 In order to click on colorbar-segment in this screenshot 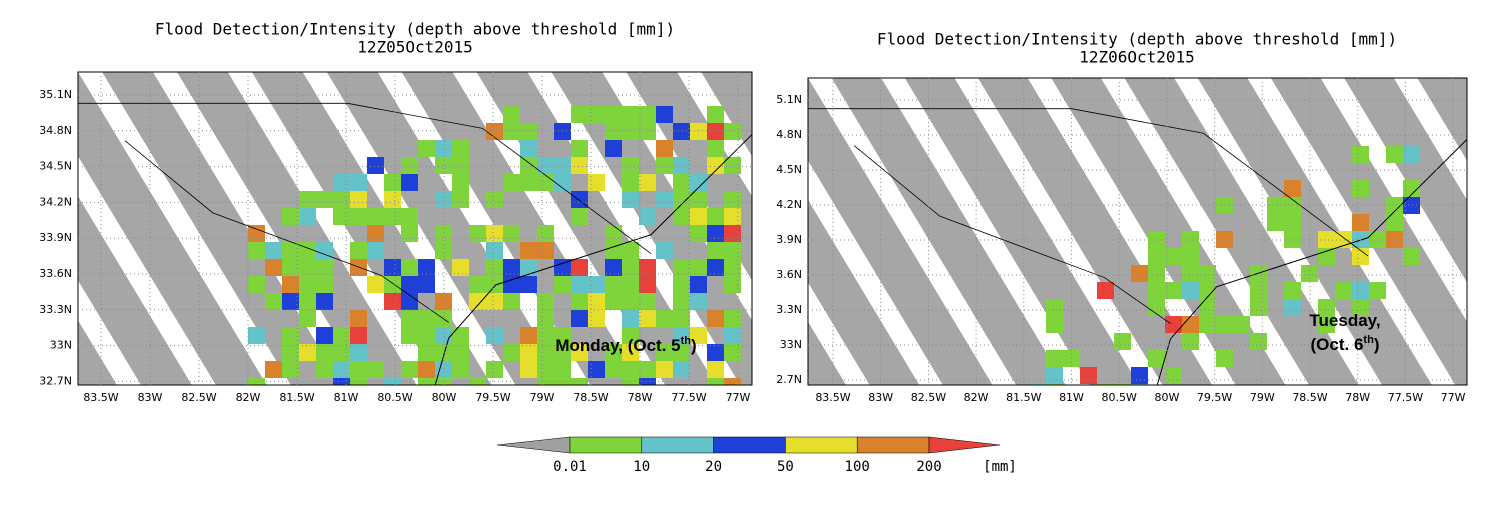, I will do `click(677, 445)`.